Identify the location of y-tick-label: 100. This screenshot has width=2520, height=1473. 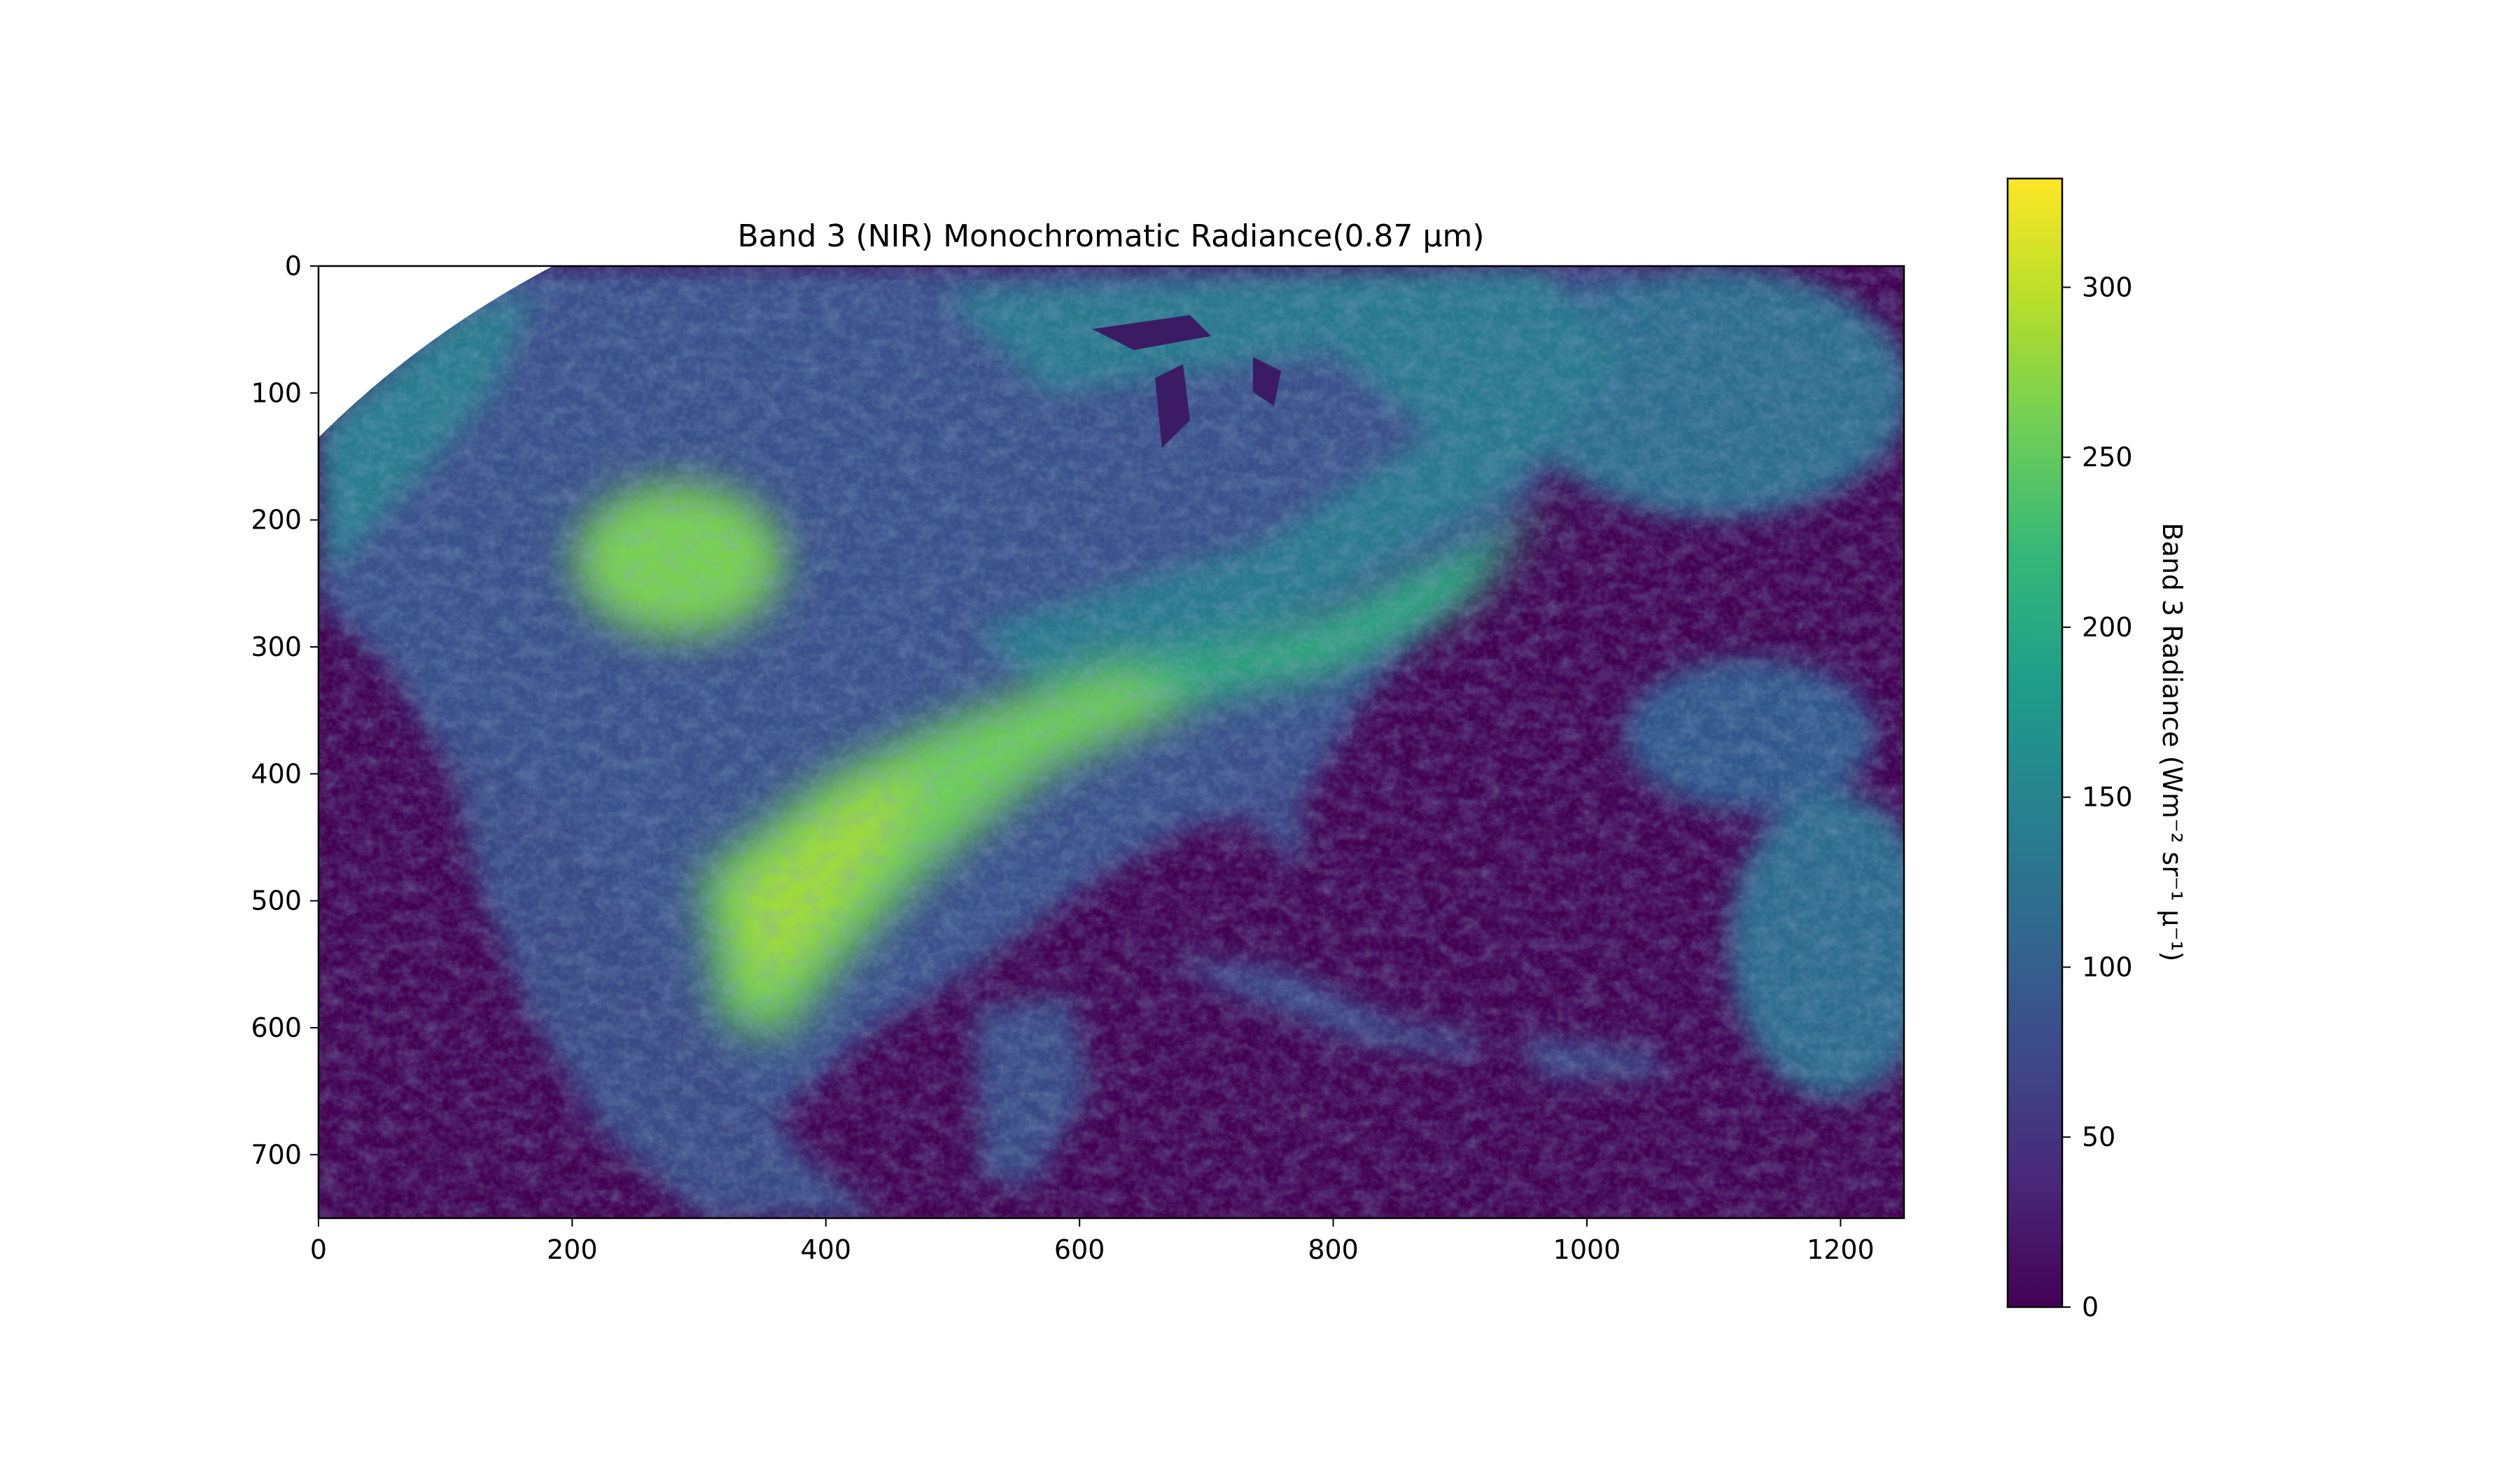
(276, 392).